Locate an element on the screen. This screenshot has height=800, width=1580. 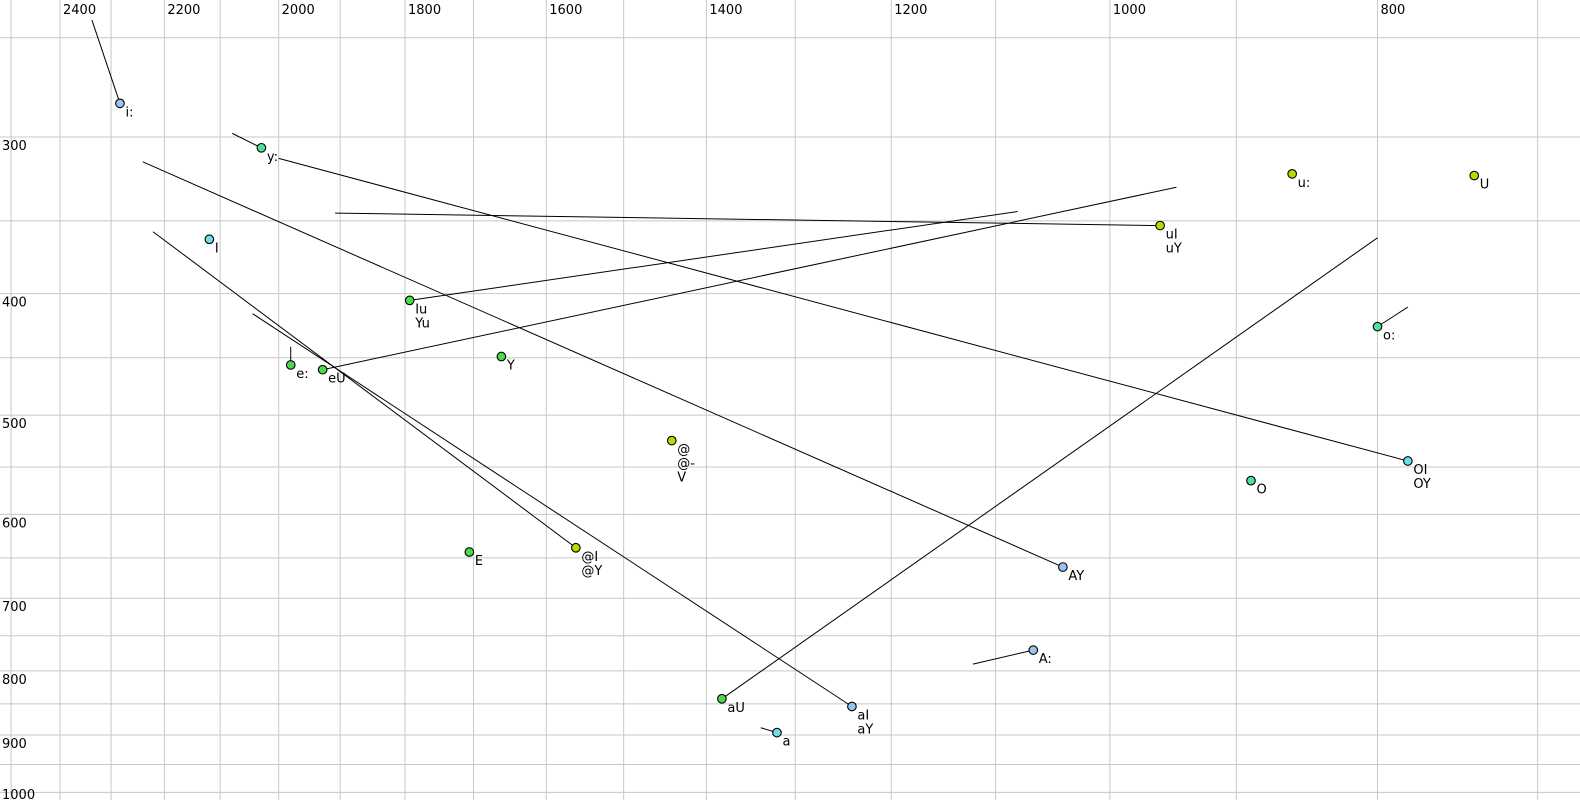
x-tick-label-2000: 2000 is located at coordinates (298, 10).